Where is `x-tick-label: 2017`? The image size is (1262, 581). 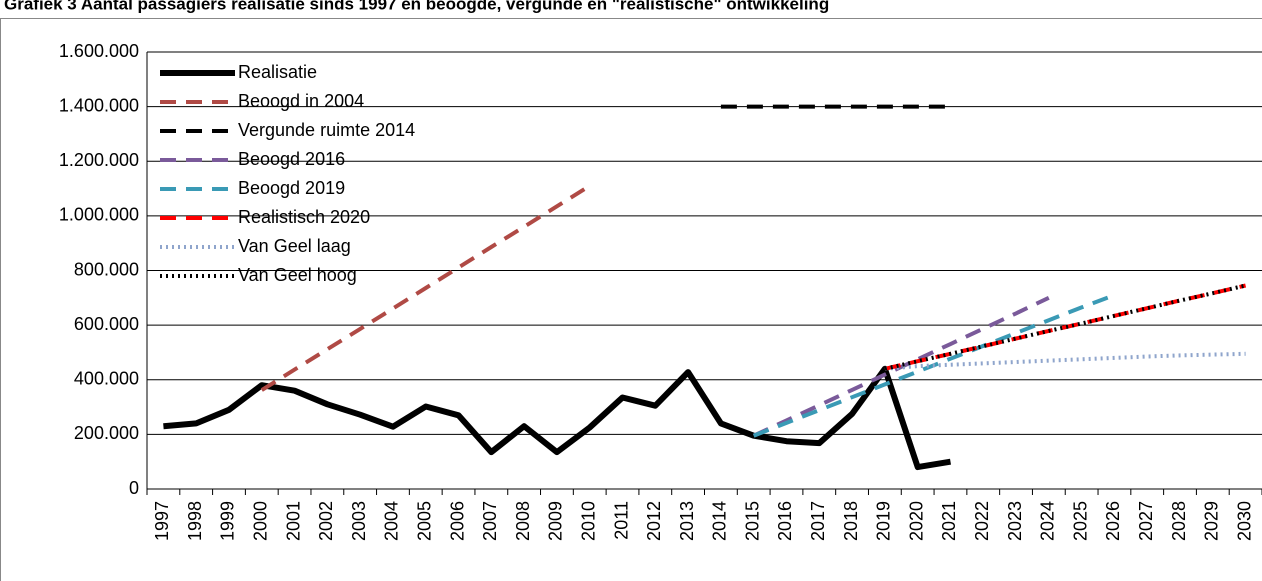
x-tick-label: 2017 is located at coordinates (818, 521).